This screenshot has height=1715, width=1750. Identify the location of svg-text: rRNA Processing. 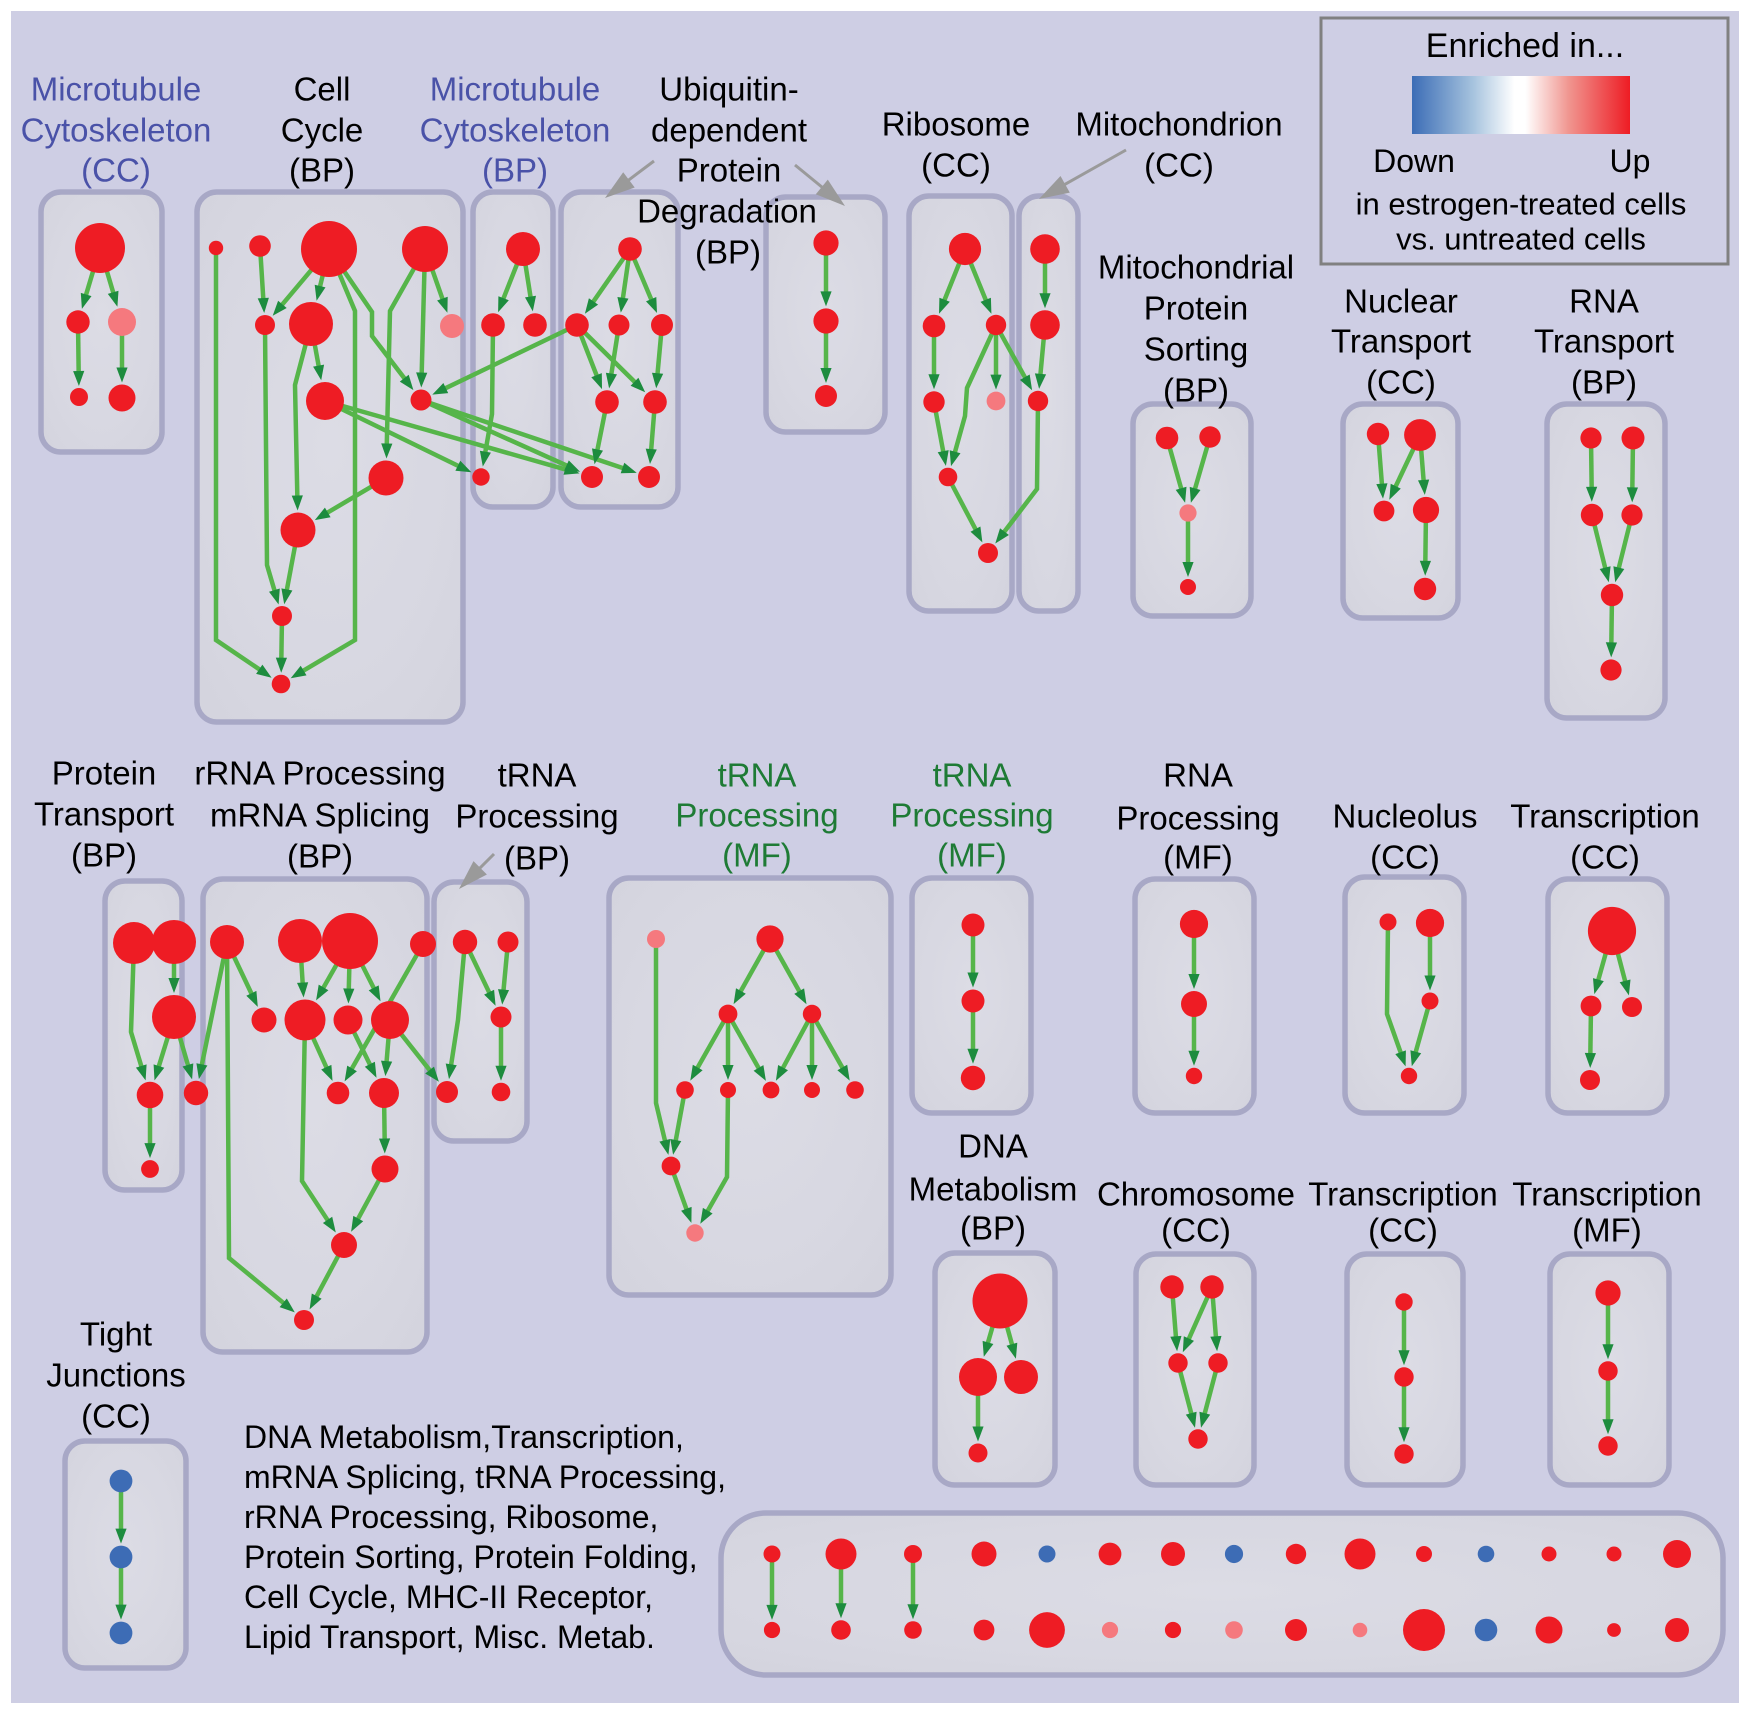
(319, 773).